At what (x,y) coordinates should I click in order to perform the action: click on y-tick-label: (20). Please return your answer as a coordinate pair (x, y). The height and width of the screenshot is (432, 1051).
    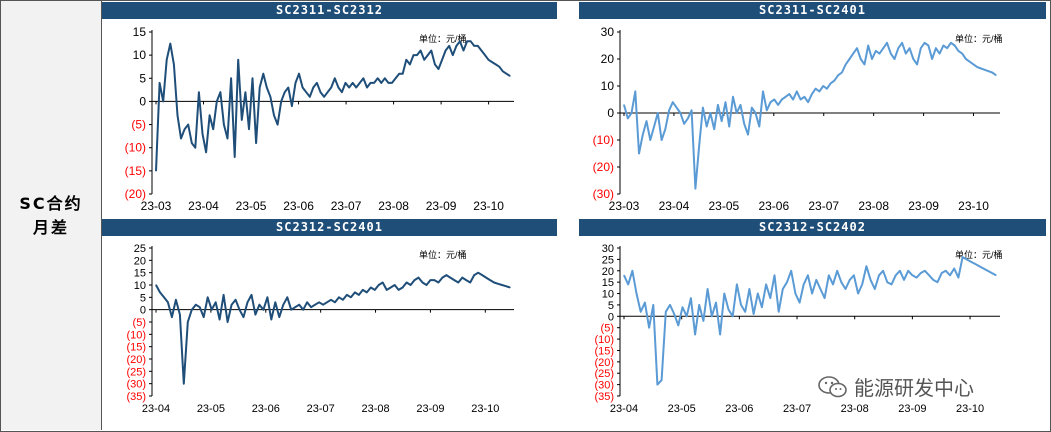
    Looking at the image, I should click on (604, 363).